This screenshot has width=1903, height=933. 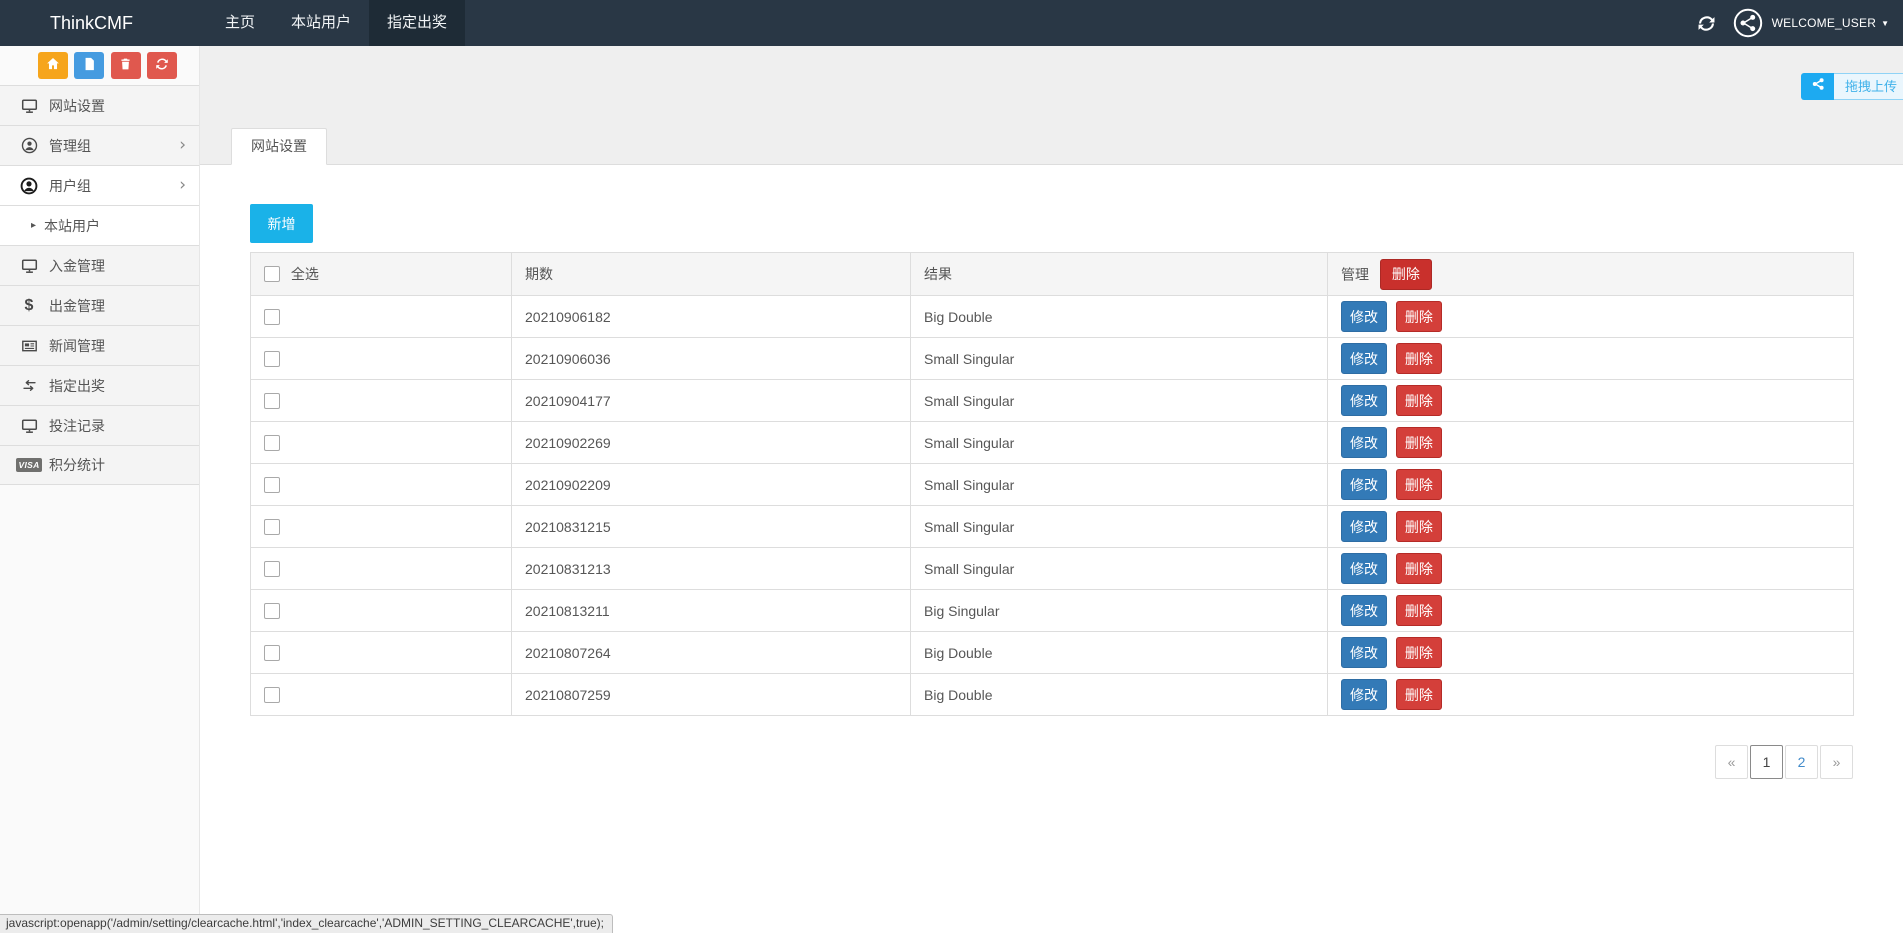 What do you see at coordinates (77, 345) in the screenshot?
I see `sidebar-item-label: 新闻管理` at bounding box center [77, 345].